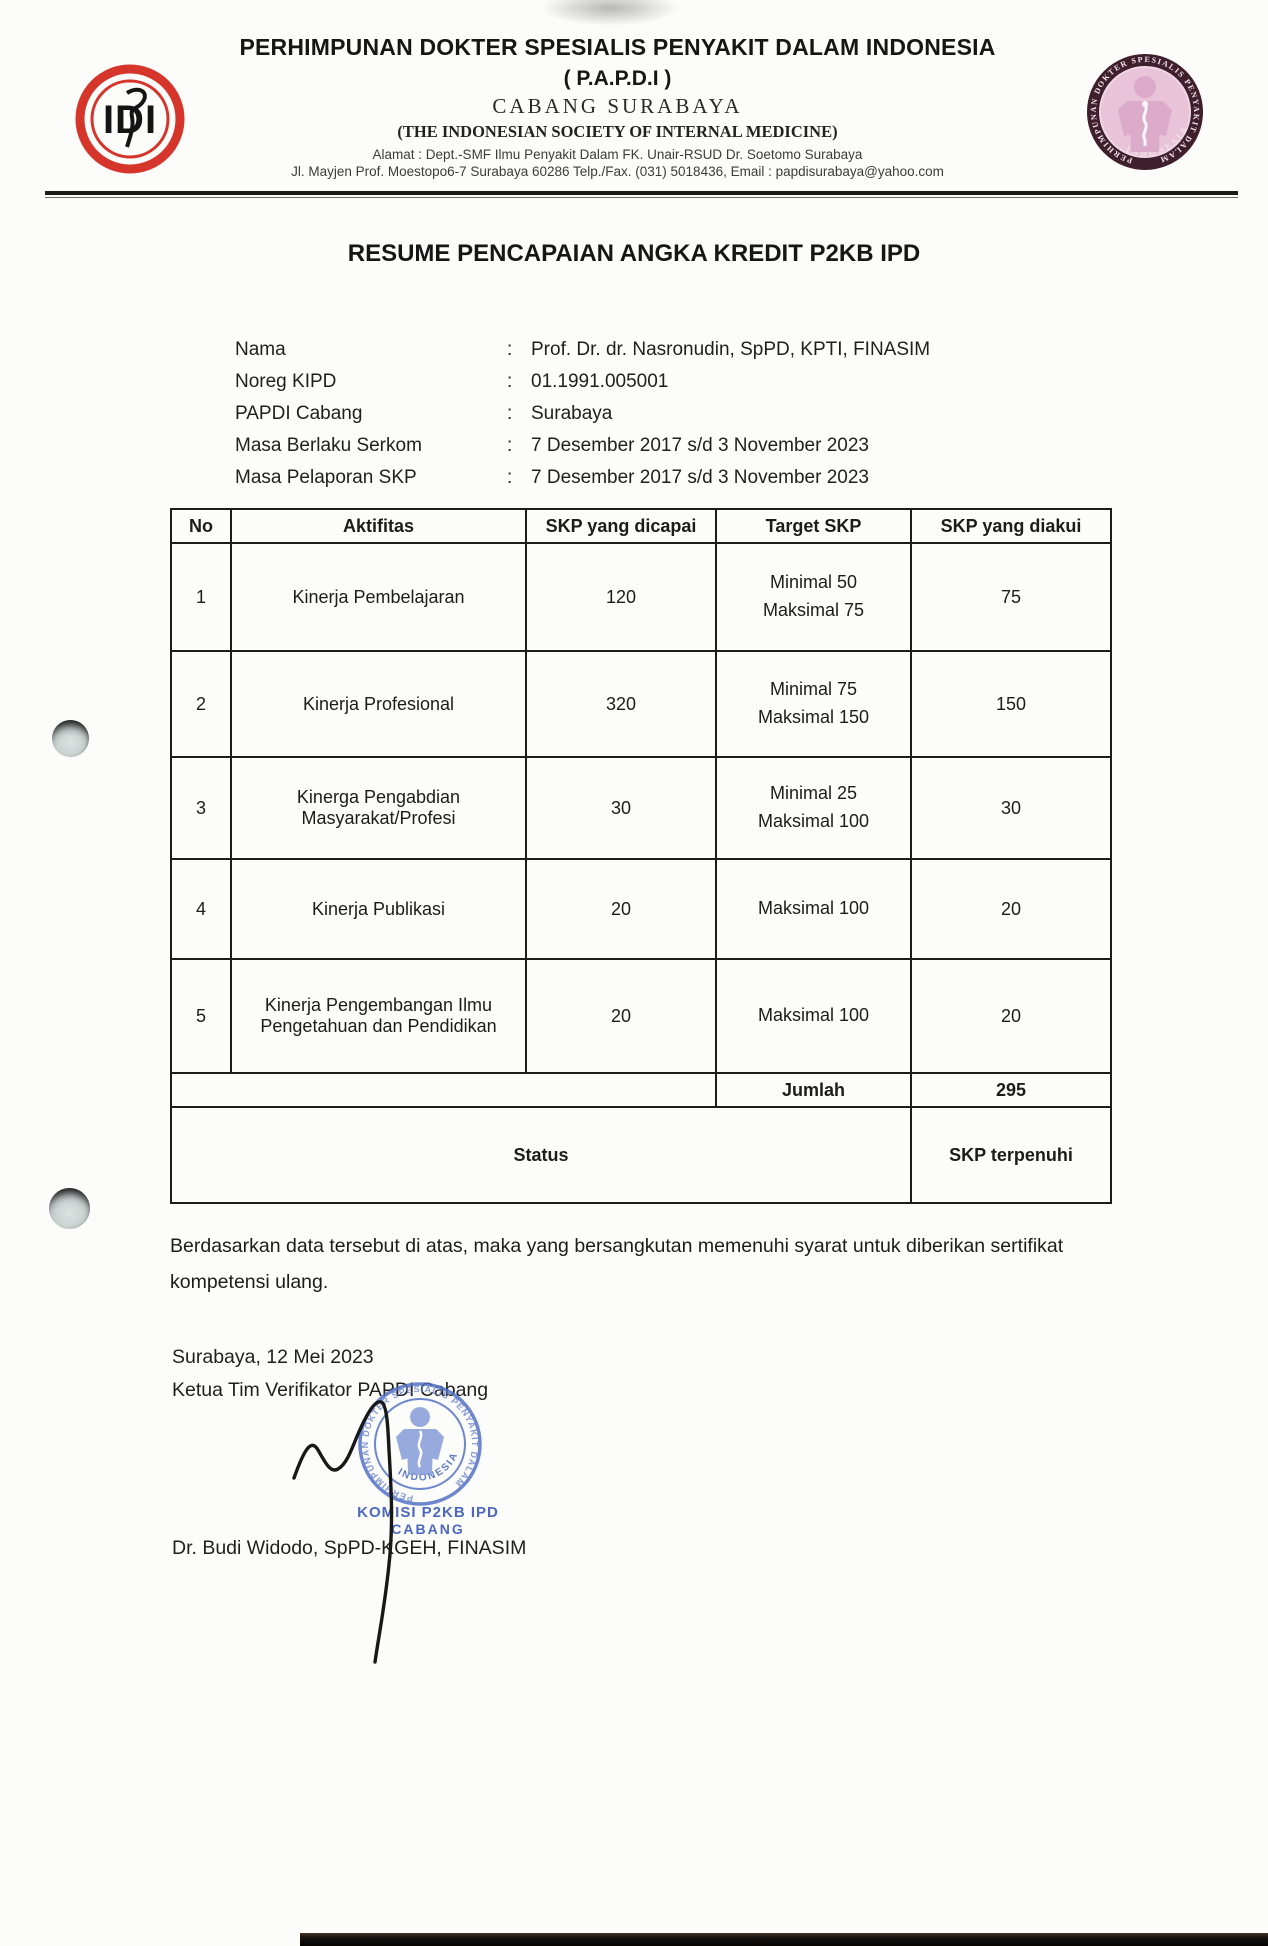 The width and height of the screenshot is (1268, 1946). Describe the element at coordinates (378, 909) in the screenshot. I see `cell-aktifitas: Kinerja Publikasi` at that location.